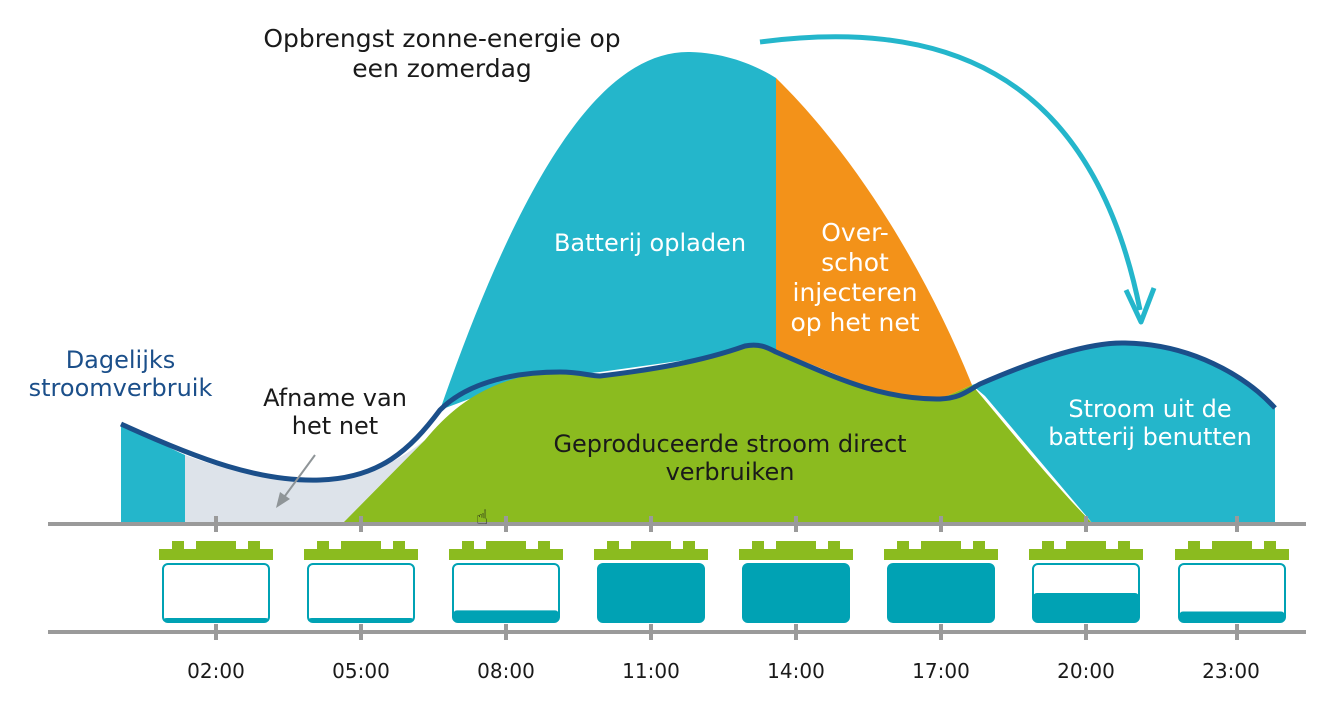 The image size is (1323, 707). I want to click on night-usage-area, so click(153, 474).